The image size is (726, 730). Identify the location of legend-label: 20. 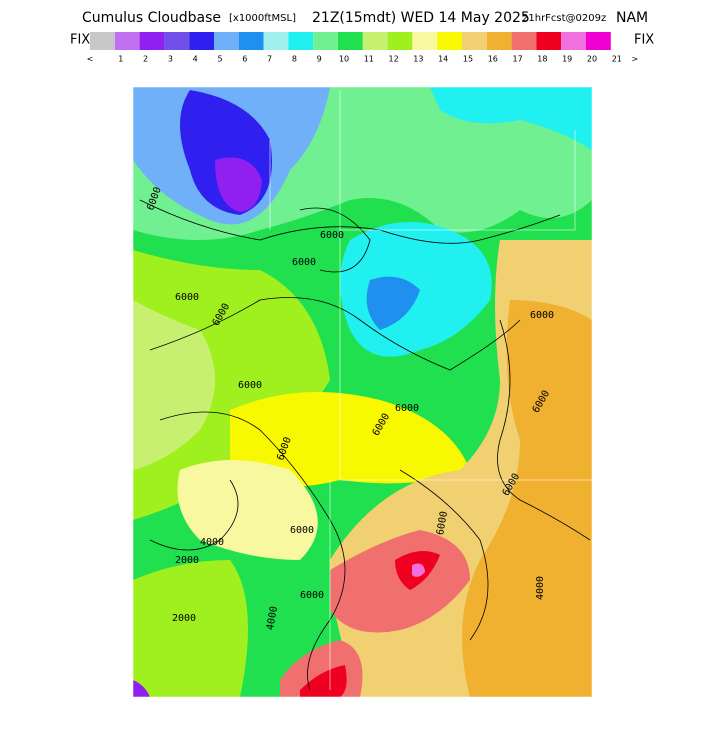
(592, 59).